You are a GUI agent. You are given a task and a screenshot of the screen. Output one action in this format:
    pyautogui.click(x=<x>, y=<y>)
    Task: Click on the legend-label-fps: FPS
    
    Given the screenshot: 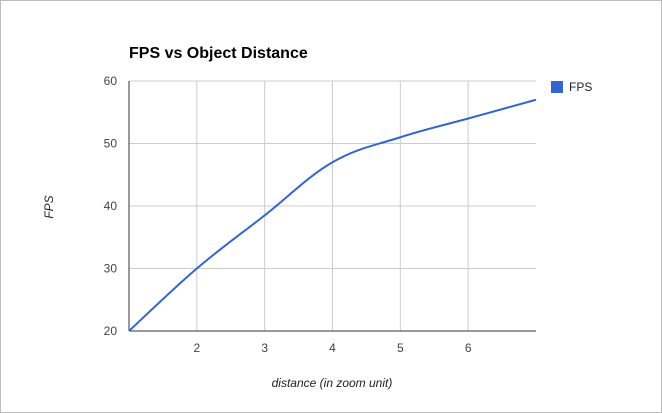 What is the action you would take?
    pyautogui.click(x=580, y=87)
    